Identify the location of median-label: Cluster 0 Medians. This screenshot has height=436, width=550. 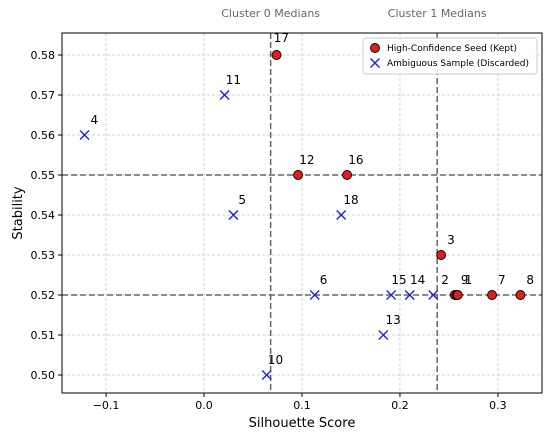
(270, 13).